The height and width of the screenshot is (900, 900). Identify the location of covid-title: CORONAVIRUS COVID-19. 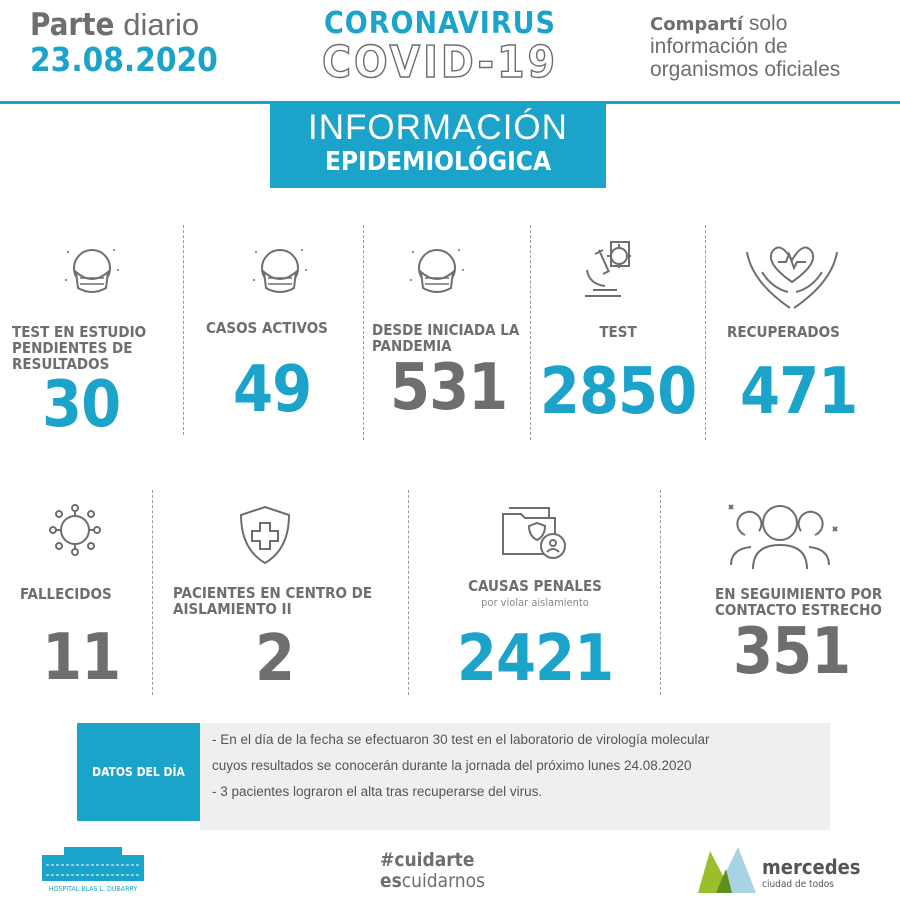
(440, 45).